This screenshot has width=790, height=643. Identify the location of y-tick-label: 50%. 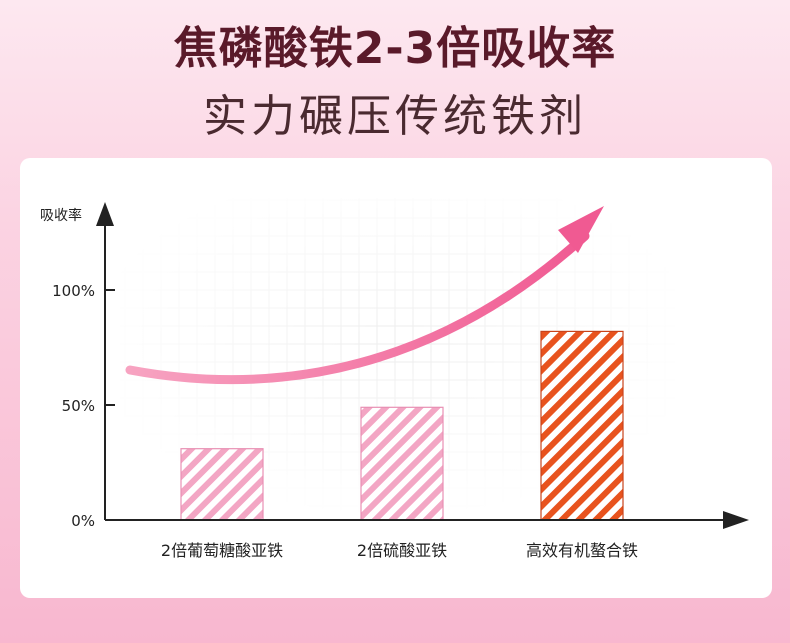
(78, 406).